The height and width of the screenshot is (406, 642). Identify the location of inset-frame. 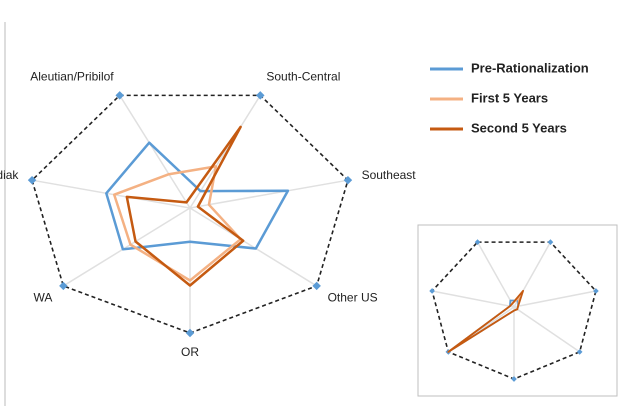
(517, 310).